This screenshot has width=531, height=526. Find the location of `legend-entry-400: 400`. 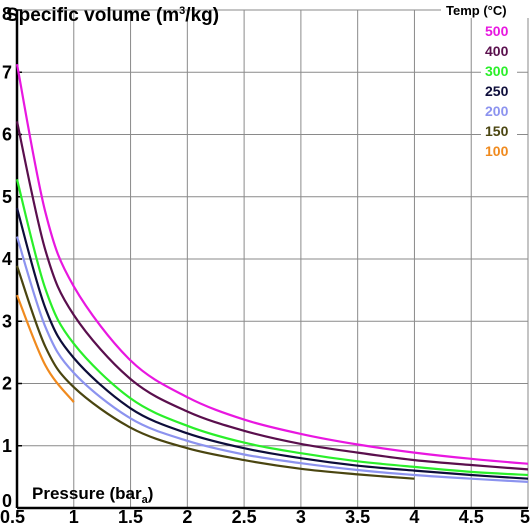

legend-entry-400: 400 is located at coordinates (497, 51).